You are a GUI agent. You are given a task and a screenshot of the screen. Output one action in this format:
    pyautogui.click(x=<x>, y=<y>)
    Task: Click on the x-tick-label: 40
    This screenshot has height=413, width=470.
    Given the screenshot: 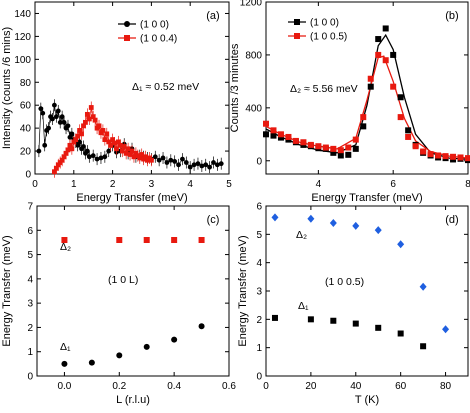 What is the action you would take?
    pyautogui.click(x=356, y=386)
    